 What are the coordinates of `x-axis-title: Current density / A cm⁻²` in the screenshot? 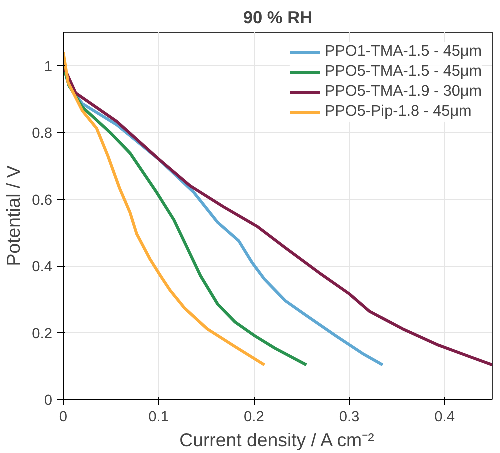 It's located at (277, 440).